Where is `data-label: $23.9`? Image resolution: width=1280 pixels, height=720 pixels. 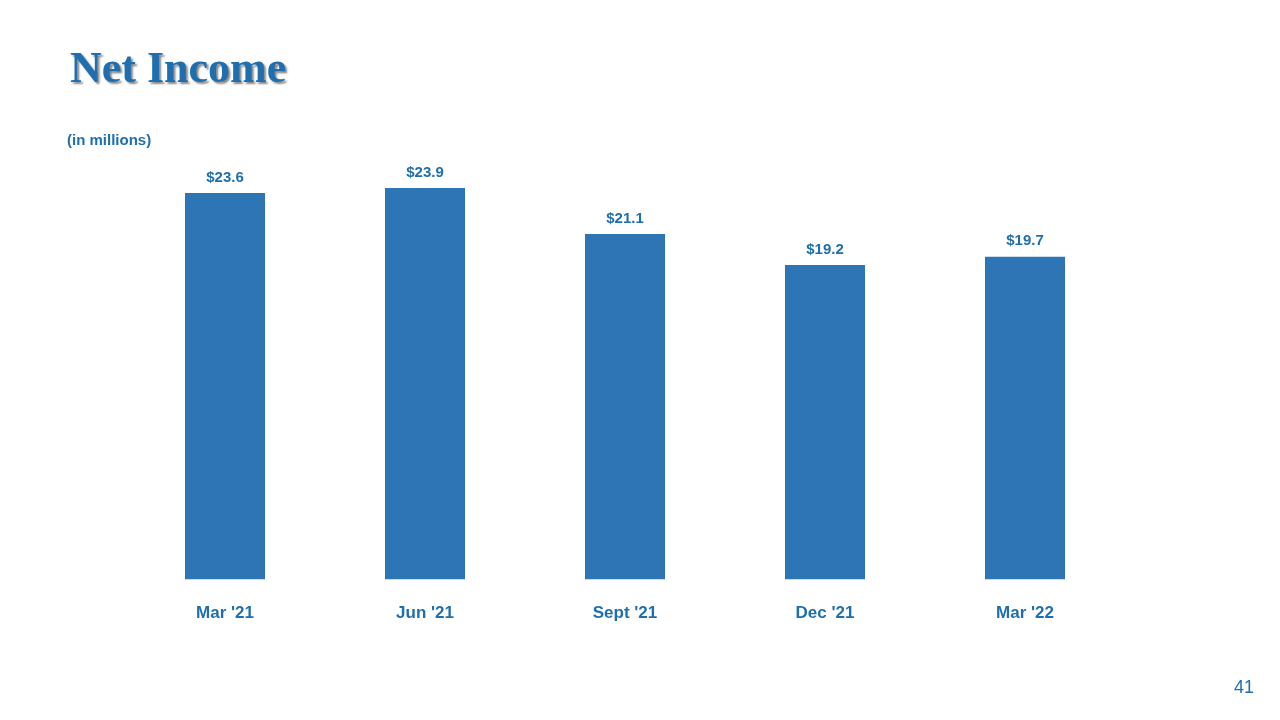
data-label: $23.9 is located at coordinates (425, 171).